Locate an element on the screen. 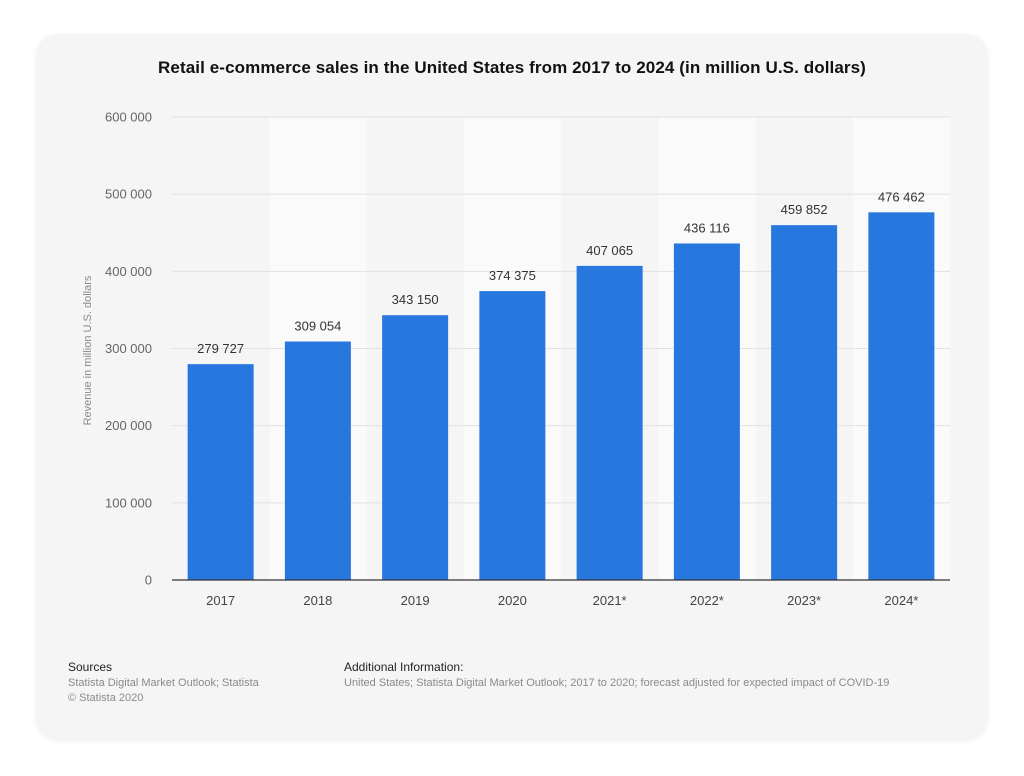 This screenshot has height=776, width=1024. x-tick-label: 2023* is located at coordinates (804, 600).